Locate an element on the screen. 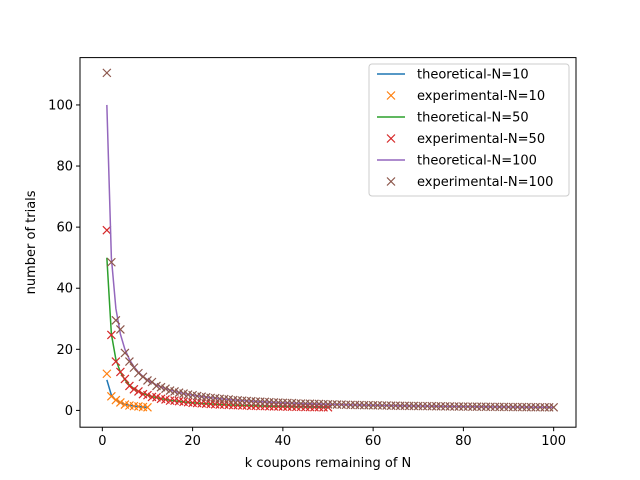 The image size is (640, 480). legend-entry: experimental-N=10 is located at coordinates (465, 96).